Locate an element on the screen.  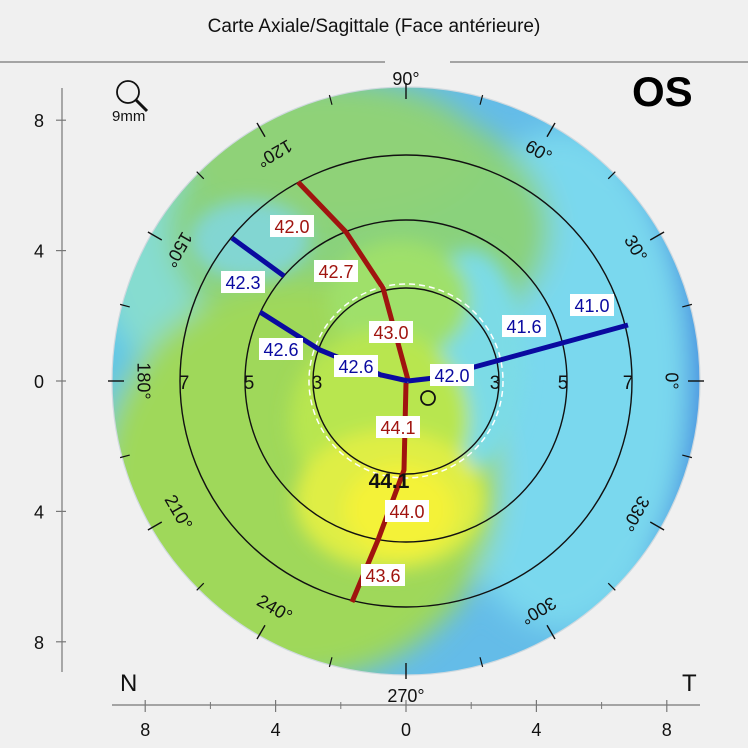
reading-value: 41.6 is located at coordinates (523, 327).